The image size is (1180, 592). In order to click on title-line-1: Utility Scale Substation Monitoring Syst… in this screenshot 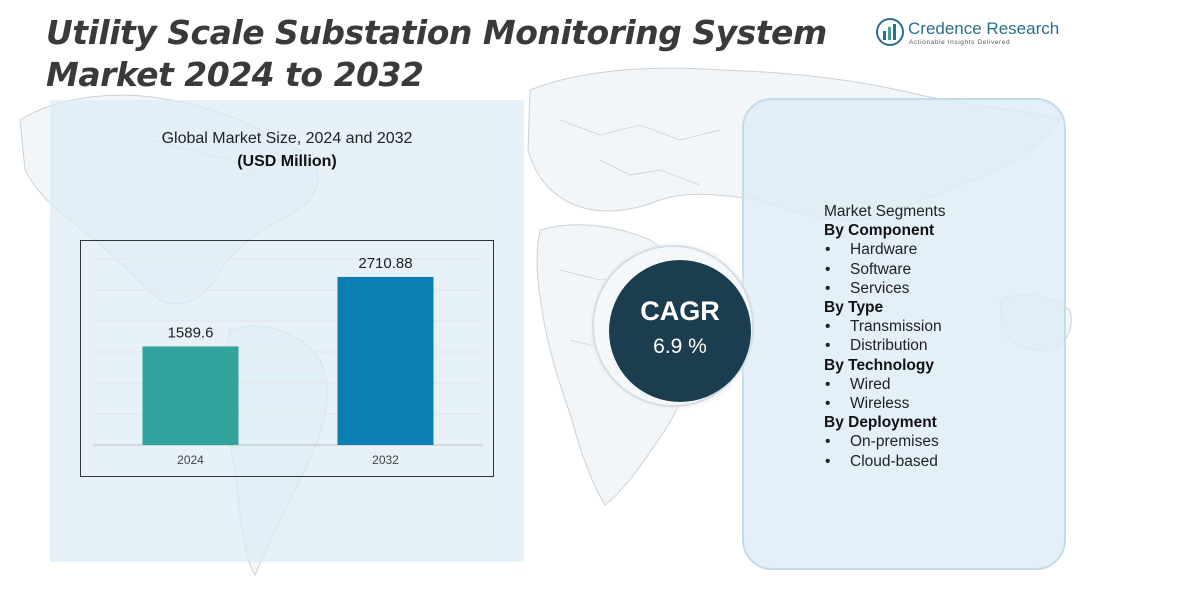, I will do `click(436, 32)`.